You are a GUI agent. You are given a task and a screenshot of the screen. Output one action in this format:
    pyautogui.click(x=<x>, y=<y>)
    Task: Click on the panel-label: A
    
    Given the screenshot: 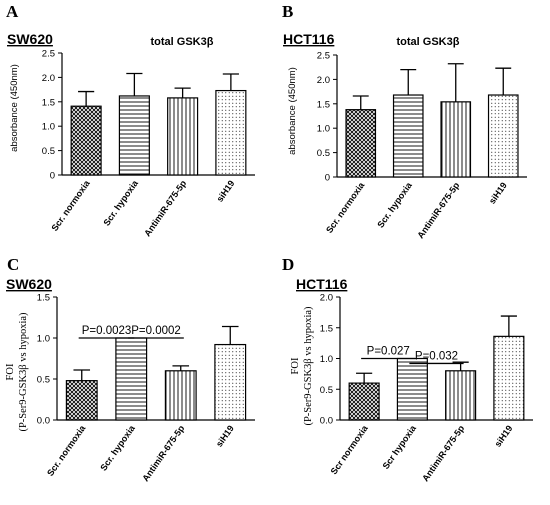 What is the action you would take?
    pyautogui.click(x=12, y=11)
    